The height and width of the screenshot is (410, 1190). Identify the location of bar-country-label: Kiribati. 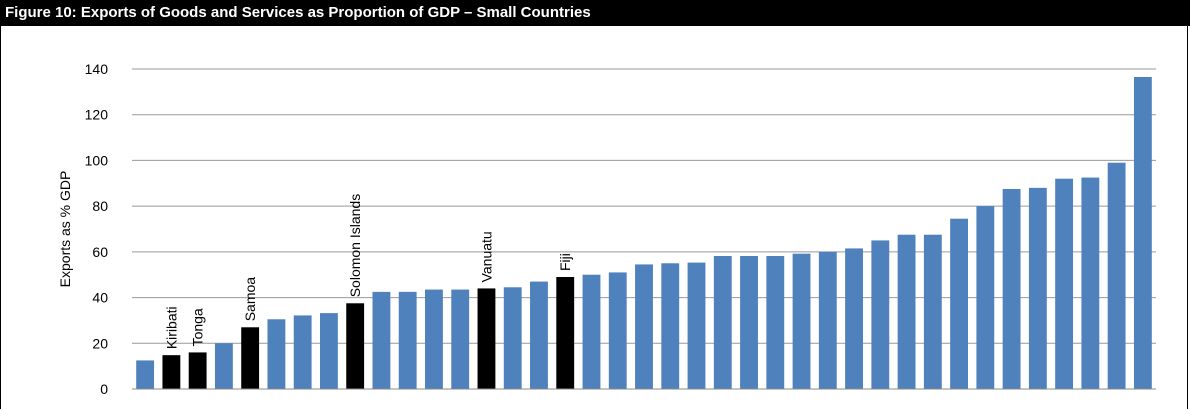
(171, 327).